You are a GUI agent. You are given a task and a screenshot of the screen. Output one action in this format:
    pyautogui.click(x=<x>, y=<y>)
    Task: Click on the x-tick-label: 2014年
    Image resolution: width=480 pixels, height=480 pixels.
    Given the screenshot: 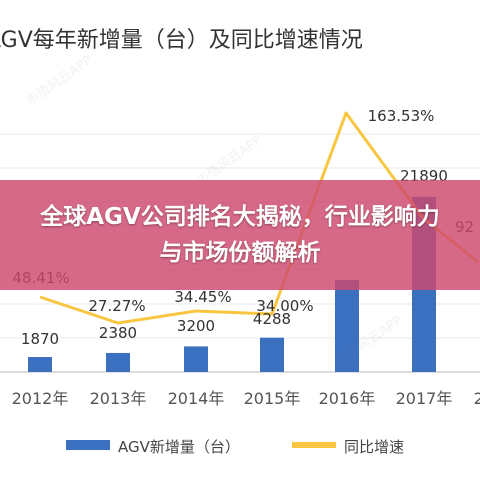 What is the action you would take?
    pyautogui.click(x=196, y=398)
    